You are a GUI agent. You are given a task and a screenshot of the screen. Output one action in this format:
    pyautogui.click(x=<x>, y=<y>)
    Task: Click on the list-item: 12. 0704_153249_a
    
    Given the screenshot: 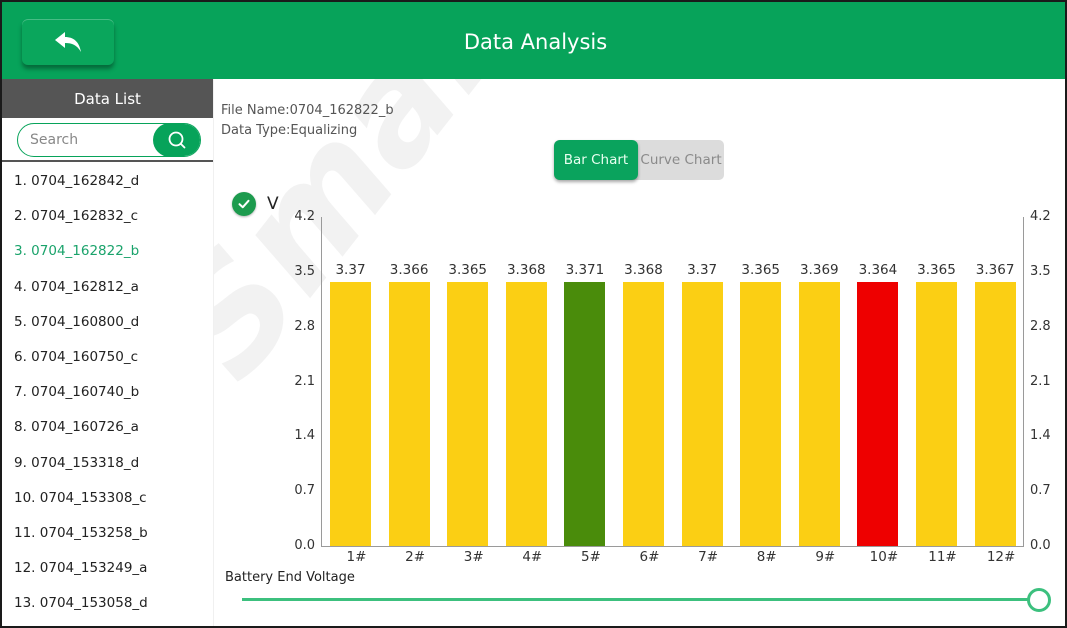 What is the action you would take?
    pyautogui.click(x=81, y=568)
    